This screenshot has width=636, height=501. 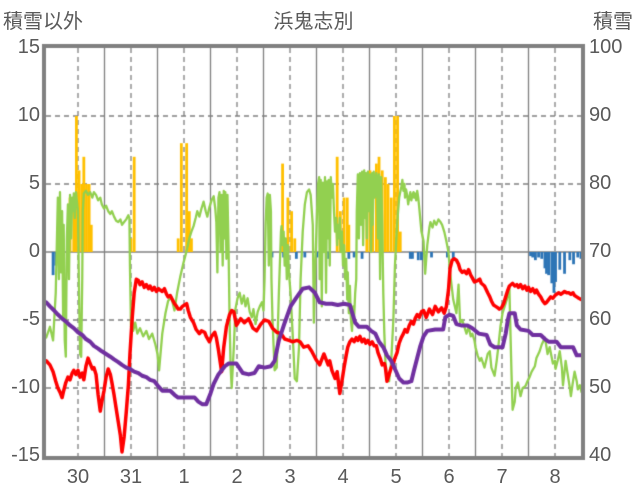 What do you see at coordinates (343, 477) in the screenshot?
I see `x-tick: 4` at bounding box center [343, 477].